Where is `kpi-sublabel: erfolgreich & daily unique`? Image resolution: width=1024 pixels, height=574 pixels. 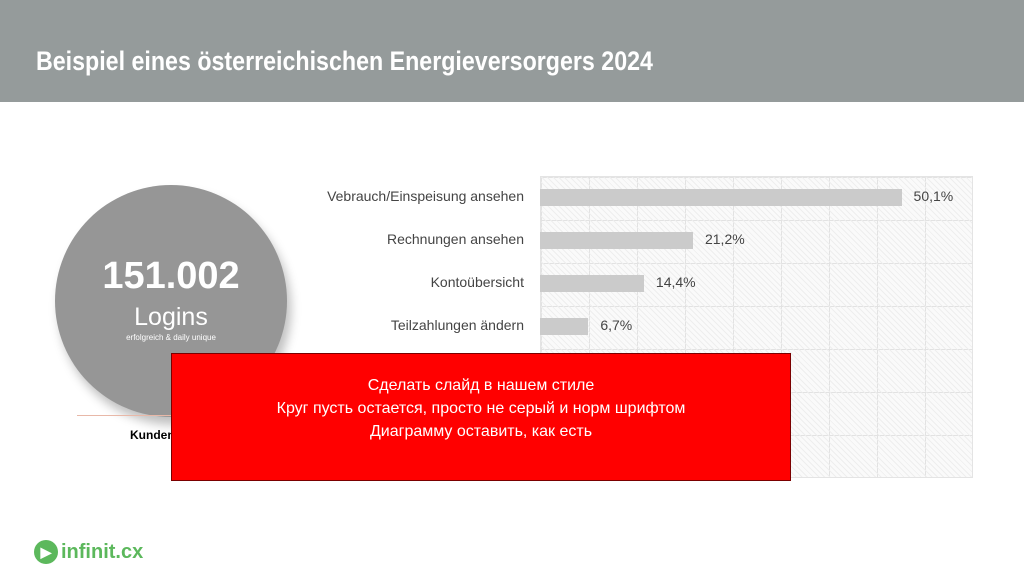 kpi-sublabel: erfolgreich & daily unique is located at coordinates (171, 337).